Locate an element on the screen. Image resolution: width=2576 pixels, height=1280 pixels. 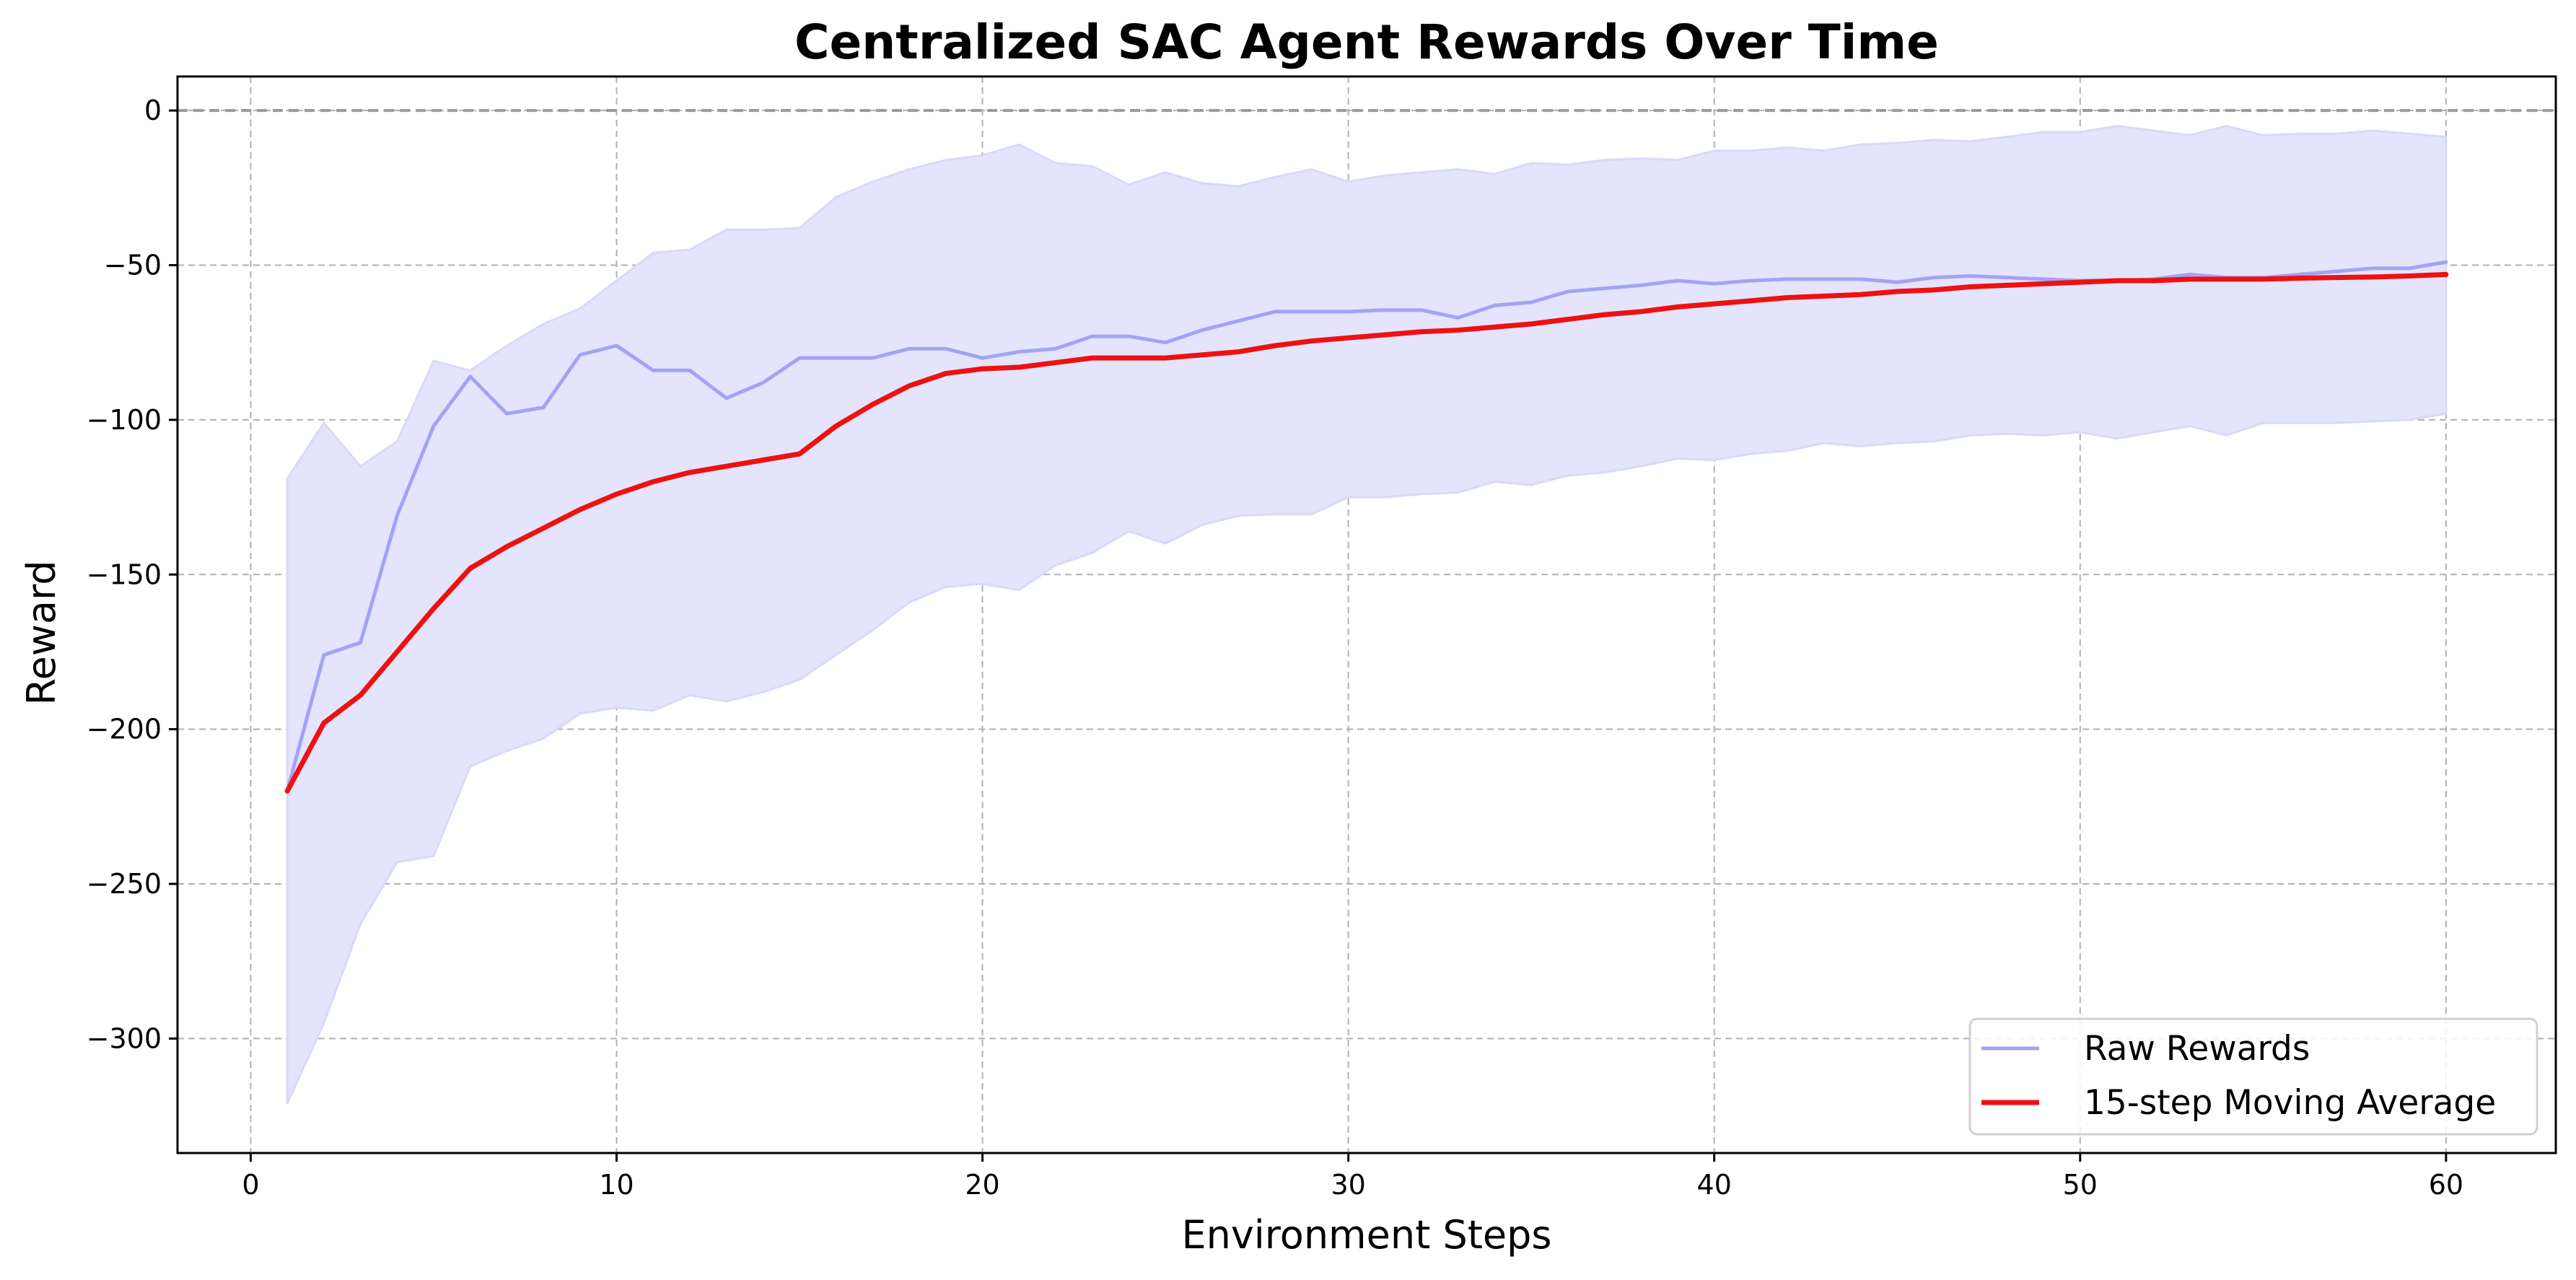
y-tick-label: −50 is located at coordinates (133, 265).